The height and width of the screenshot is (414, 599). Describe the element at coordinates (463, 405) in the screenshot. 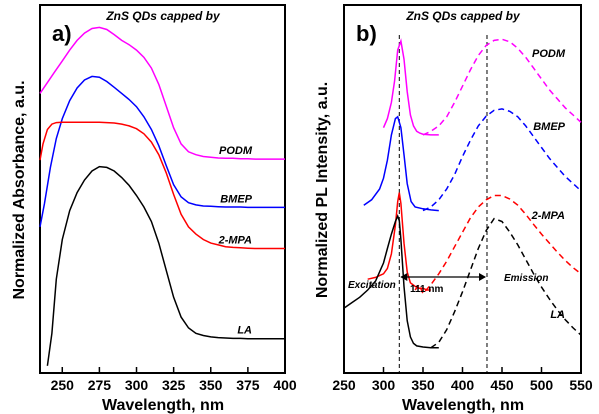

I see `panel-b-xlabel: Wavelength, nm` at that location.